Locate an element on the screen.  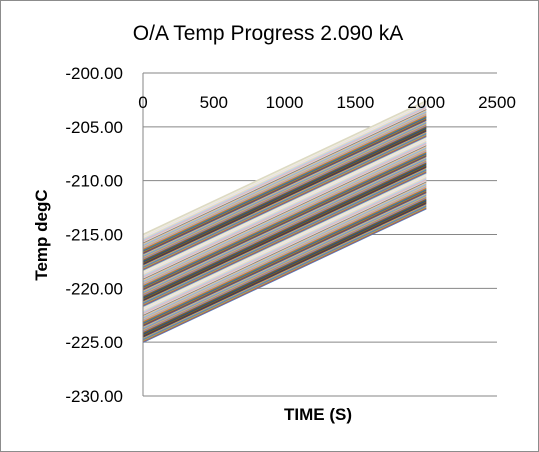
y-tick-label-6: -230.00 is located at coordinates (94, 396).